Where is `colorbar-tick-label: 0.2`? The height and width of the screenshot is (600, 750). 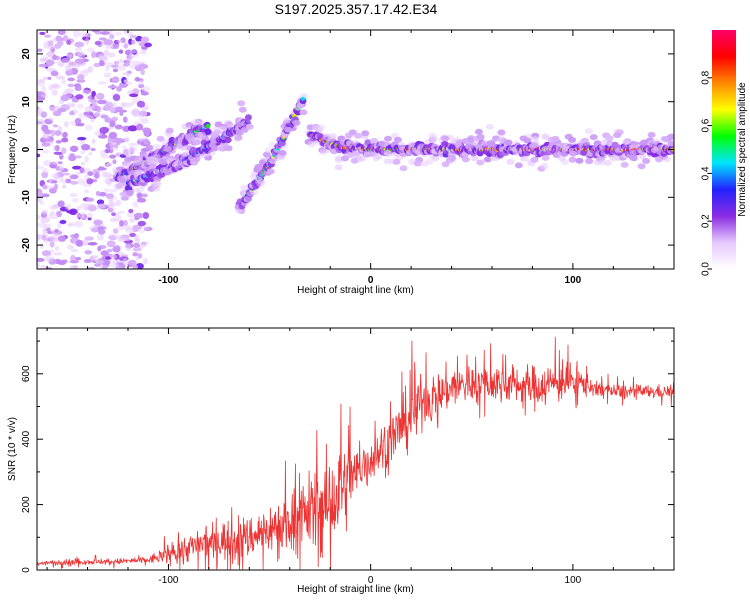
colorbar-tick-label: 0.2 is located at coordinates (706, 221).